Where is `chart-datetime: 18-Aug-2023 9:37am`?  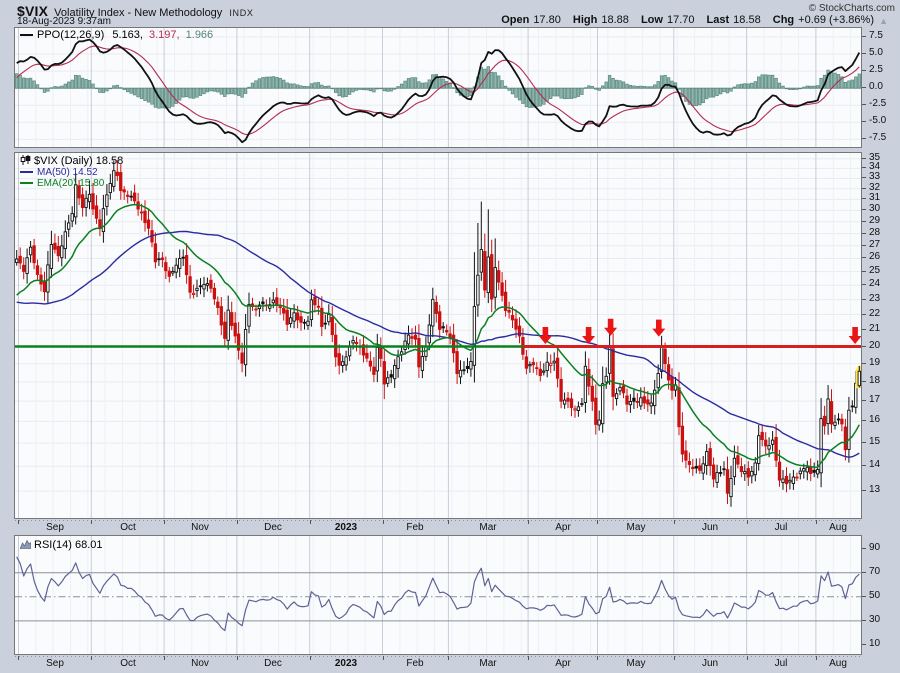
chart-datetime: 18-Aug-2023 9:37am is located at coordinates (64, 21).